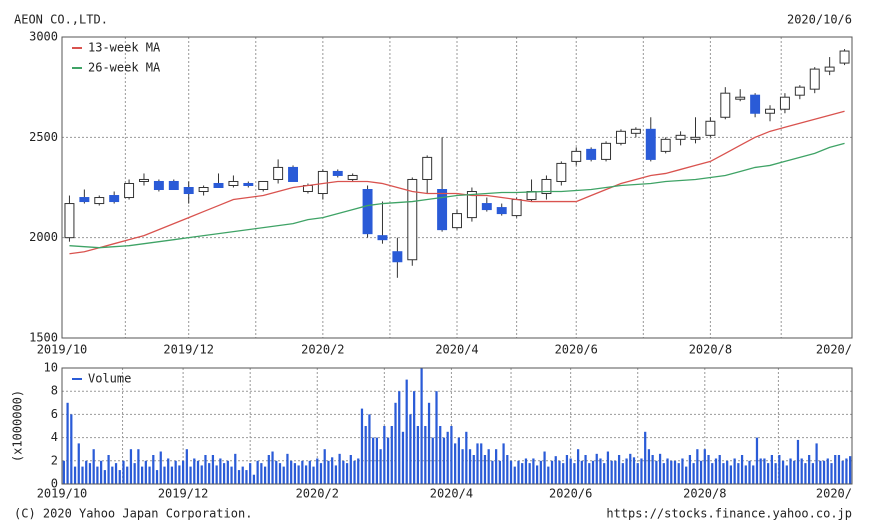 The width and height of the screenshot is (870, 531). What do you see at coordinates (54, 414) in the screenshot?
I see `y-tick-label: 6` at bounding box center [54, 414].